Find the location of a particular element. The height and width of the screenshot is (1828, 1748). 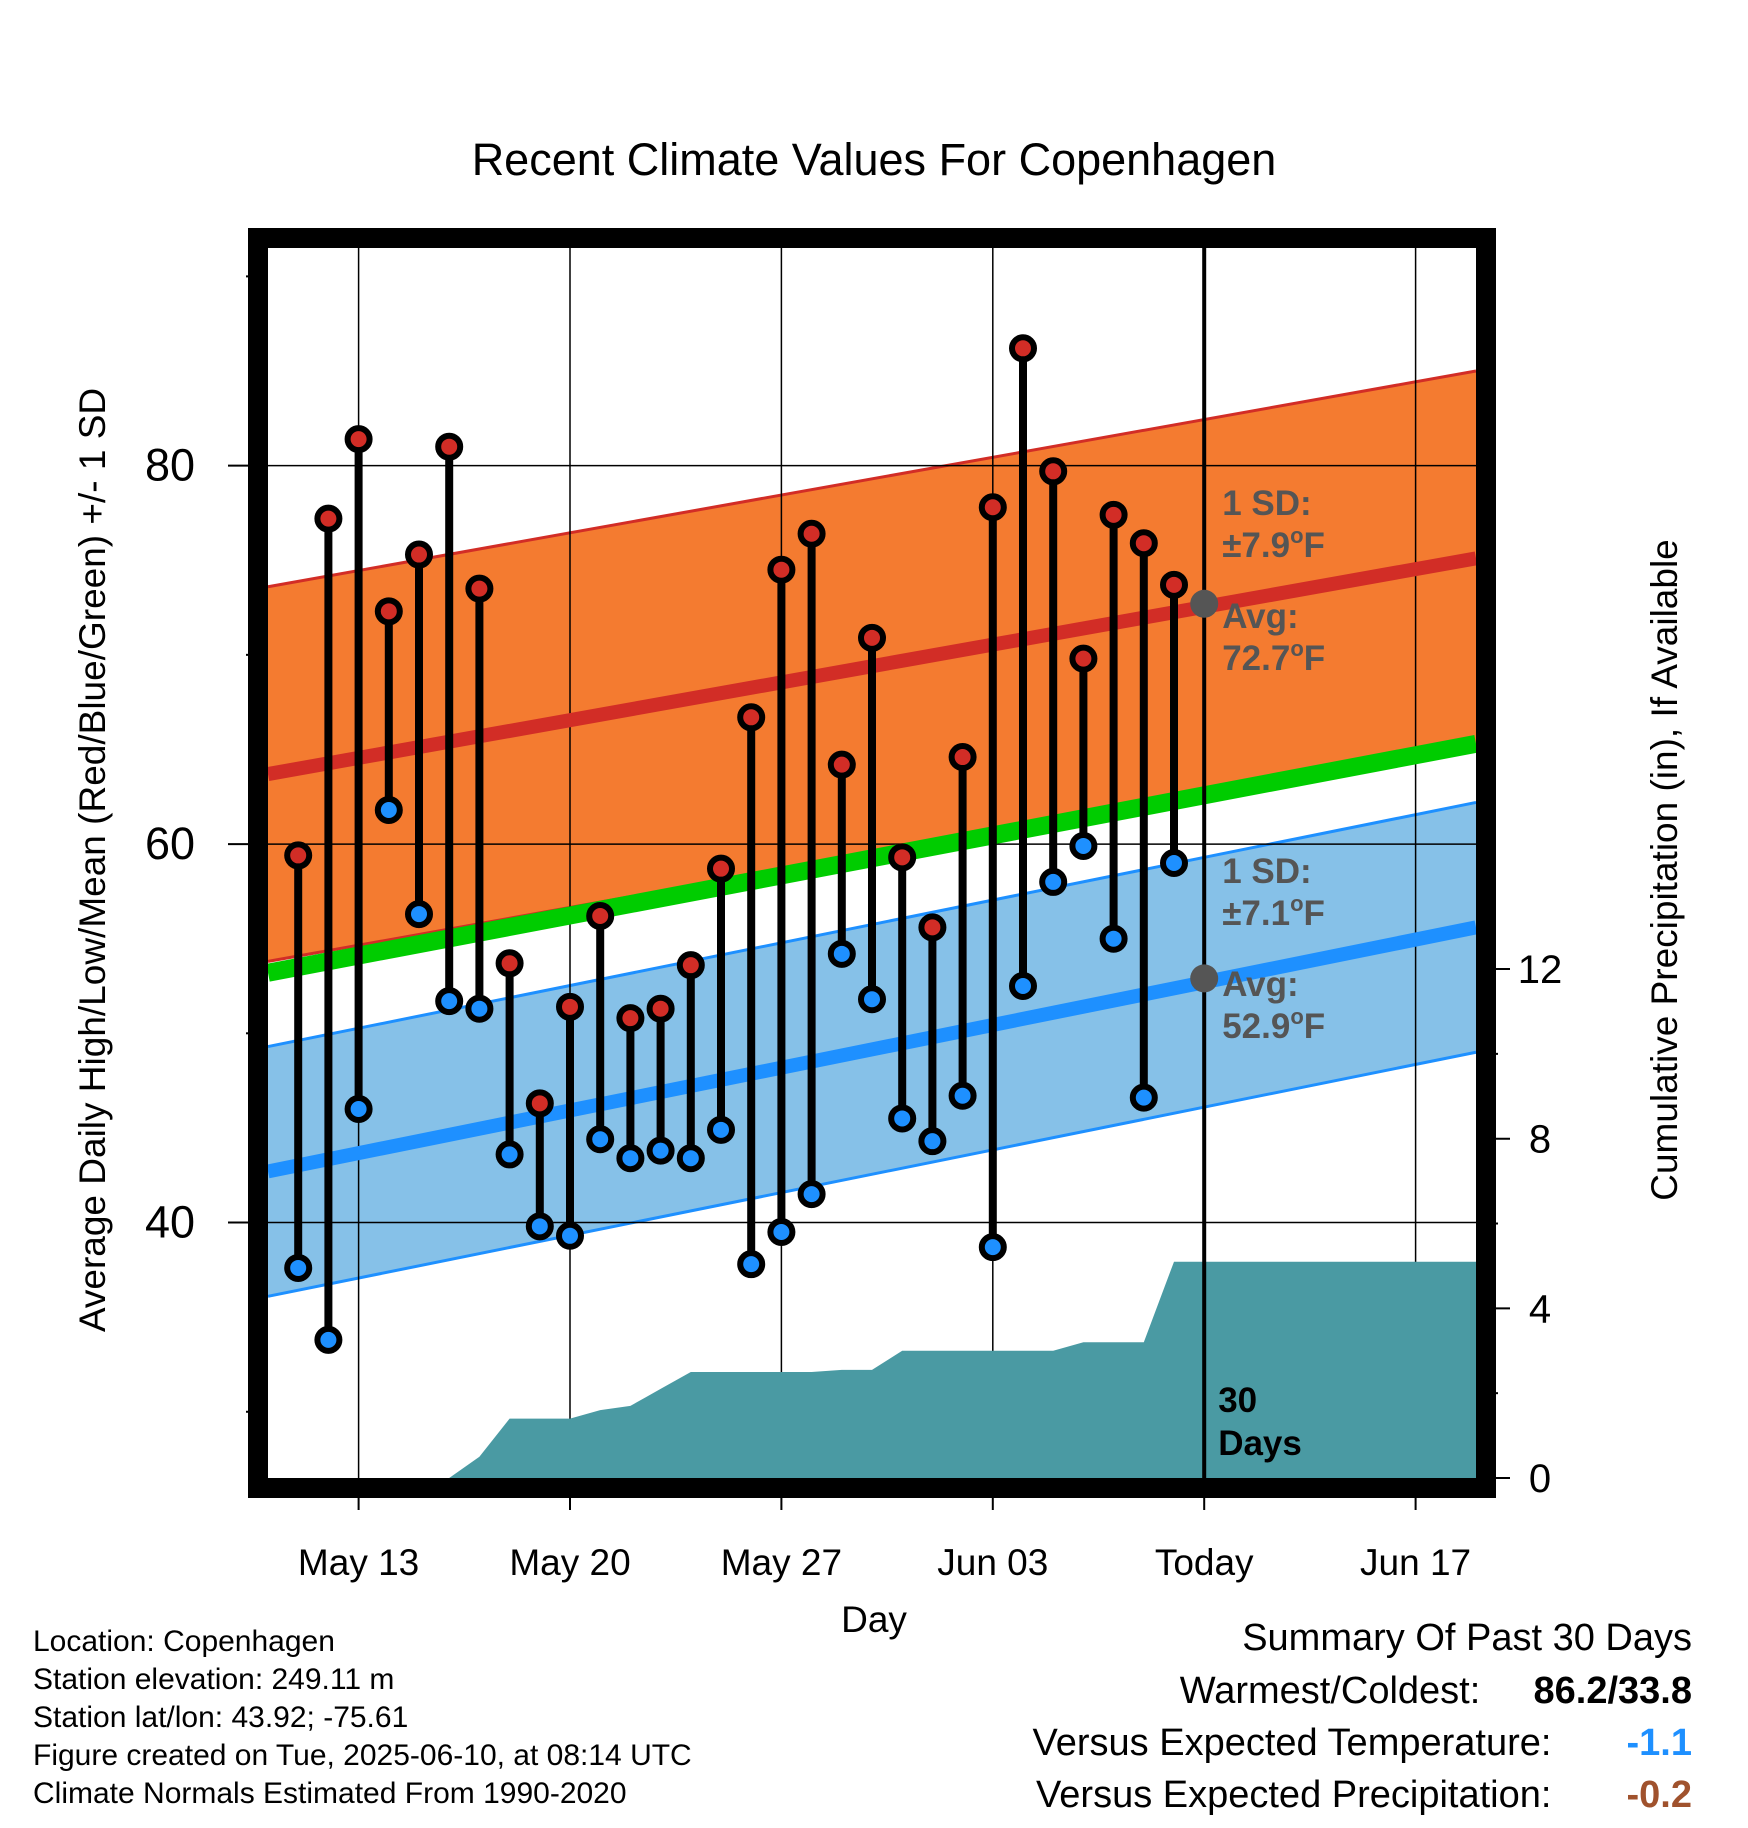

low-avg-value: 52.9oF is located at coordinates (1273, 1025).